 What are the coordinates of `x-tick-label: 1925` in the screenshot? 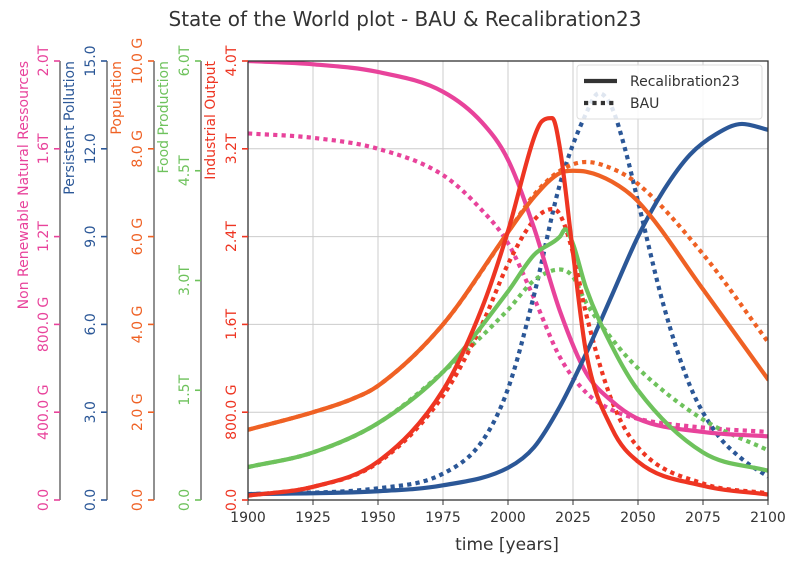 It's located at (313, 518).